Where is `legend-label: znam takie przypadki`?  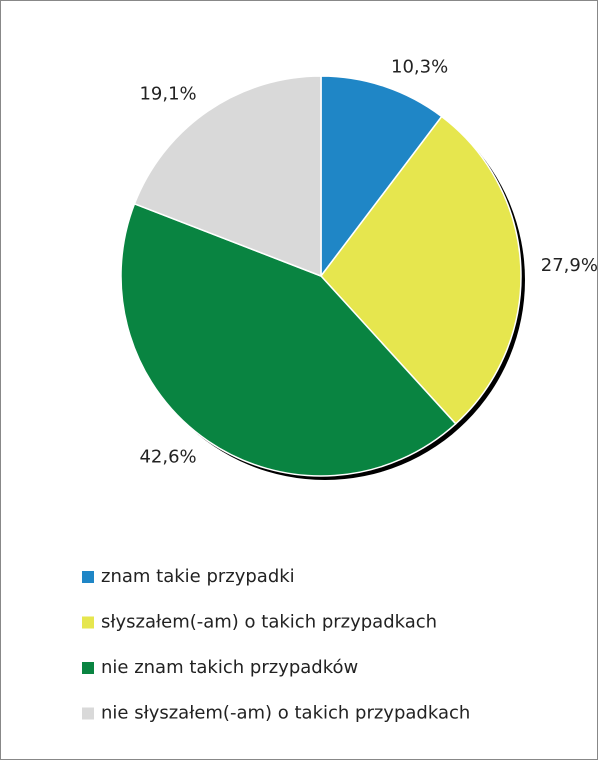
legend-label: znam takie przypadki is located at coordinates (198, 576).